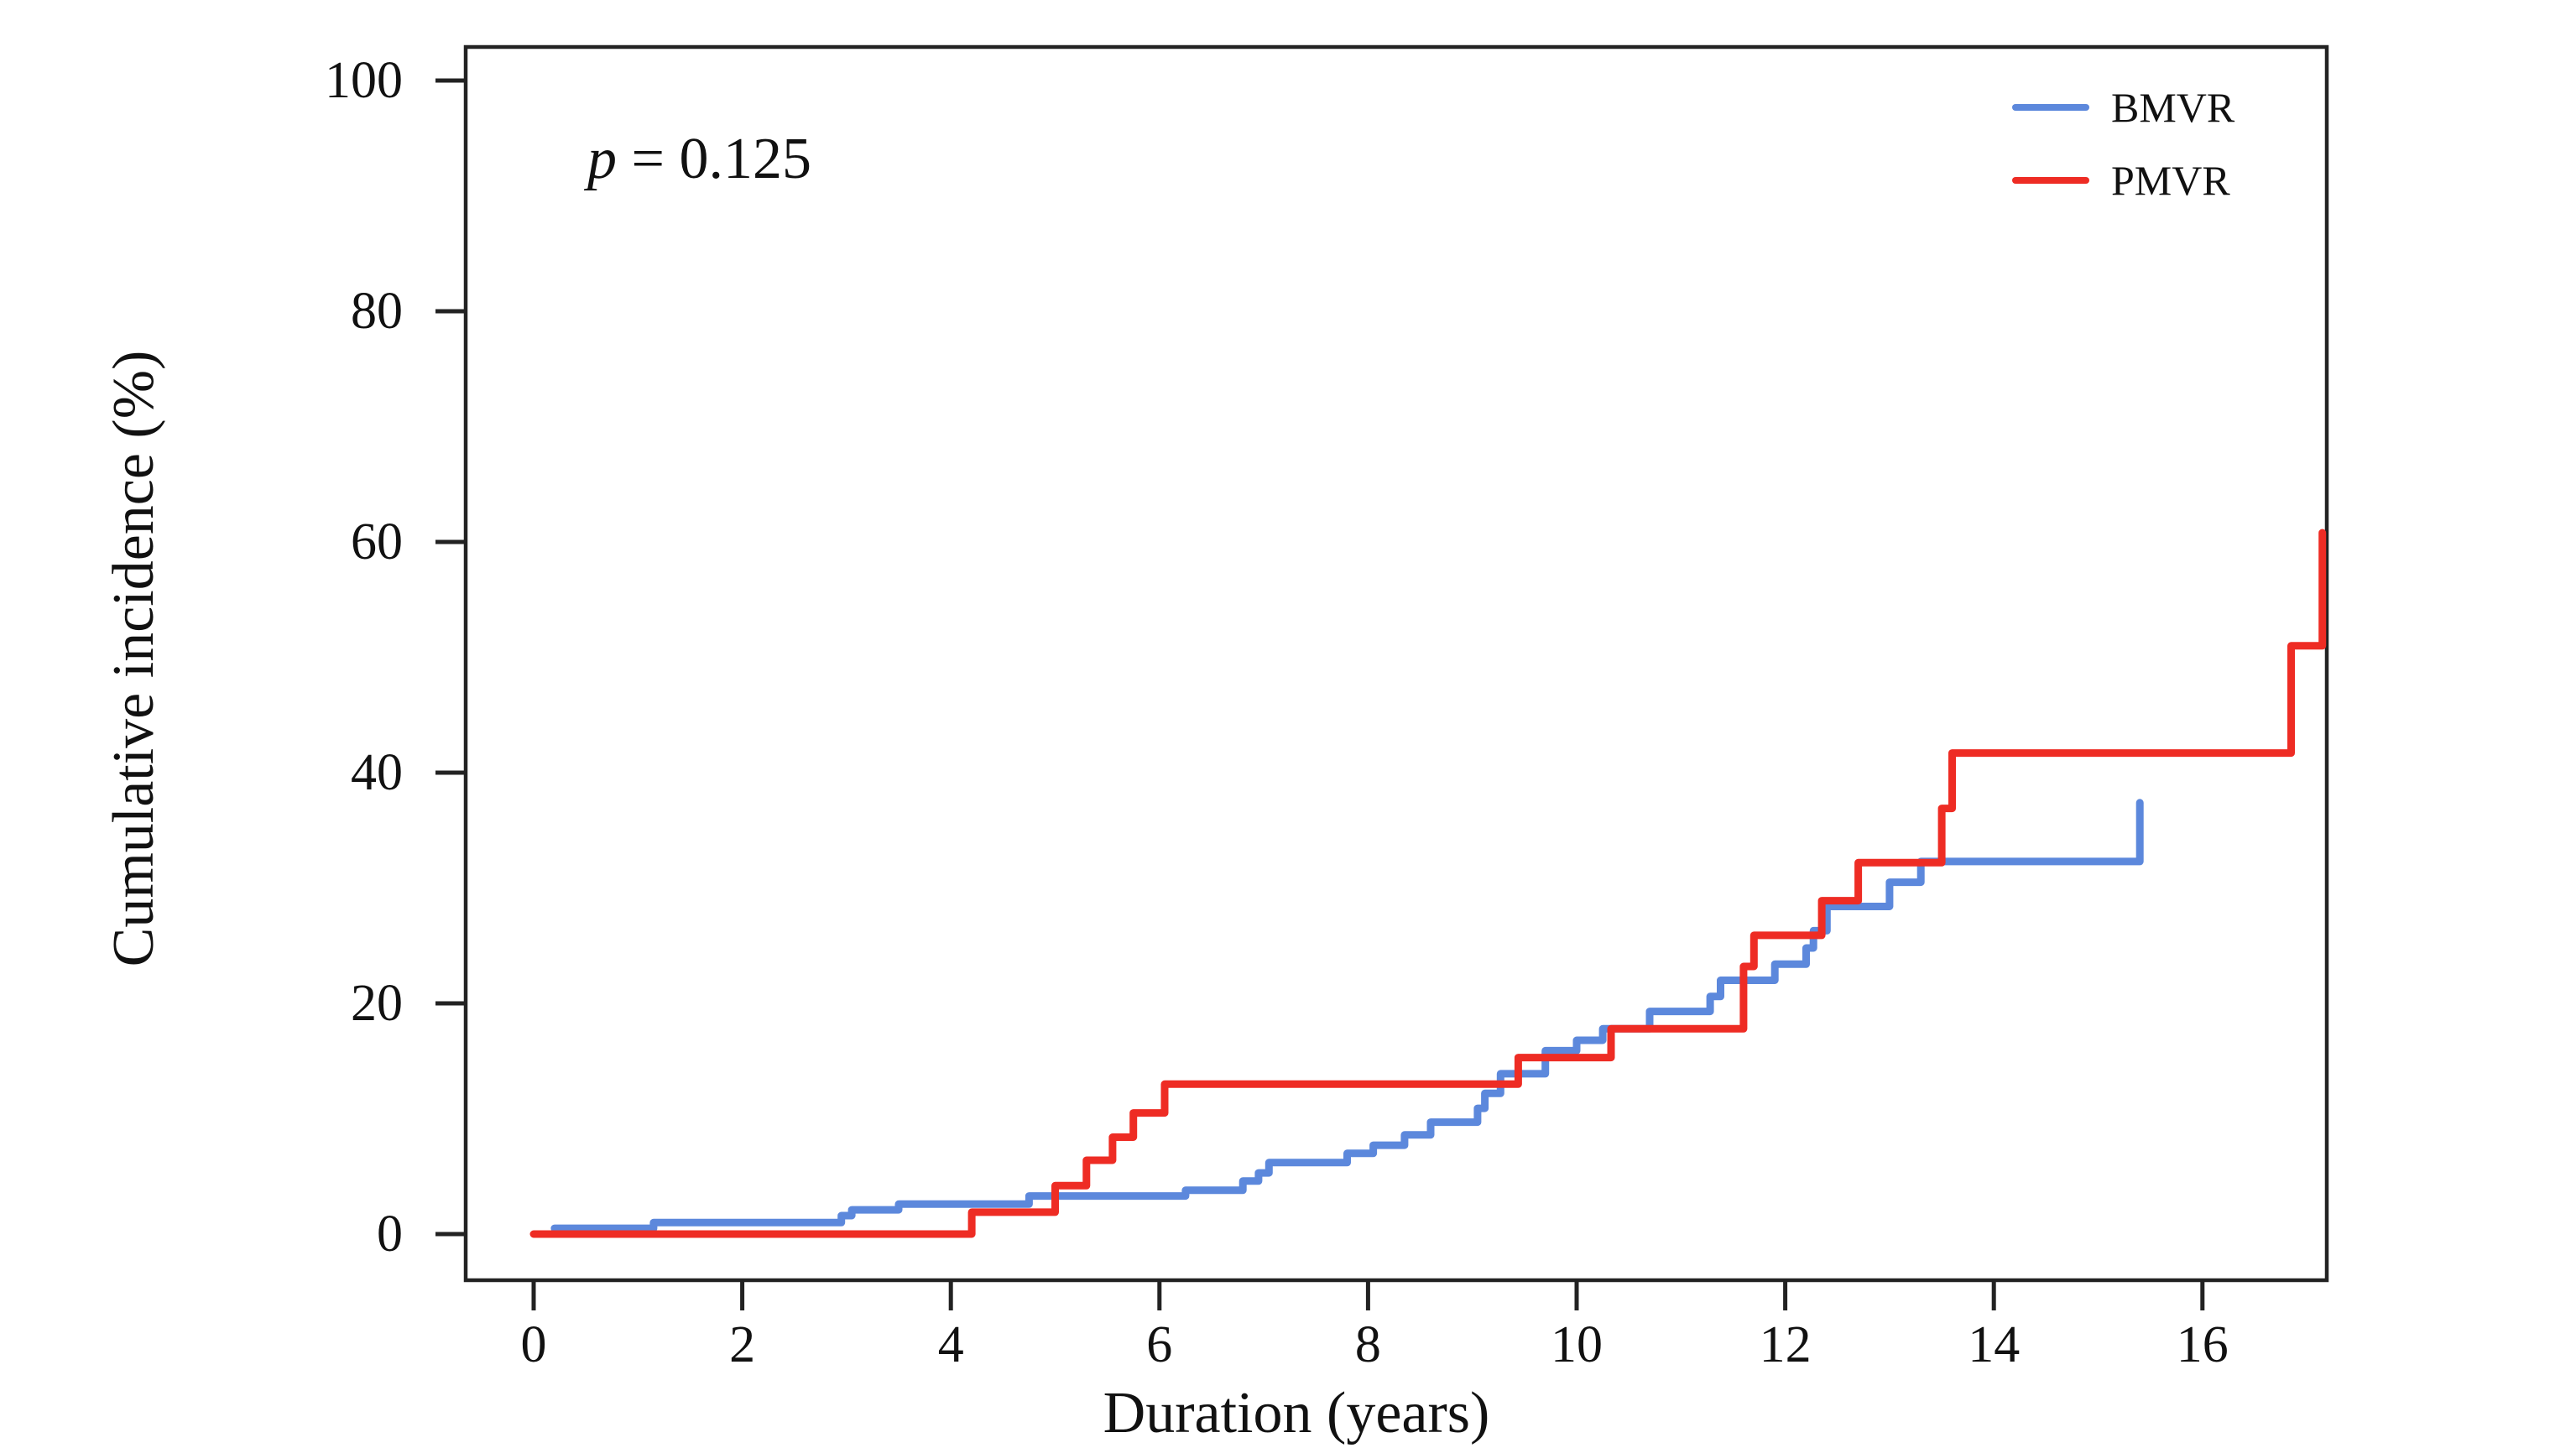  Describe the element at coordinates (390, 1234) in the screenshot. I see `y-tick-label: 0` at that location.